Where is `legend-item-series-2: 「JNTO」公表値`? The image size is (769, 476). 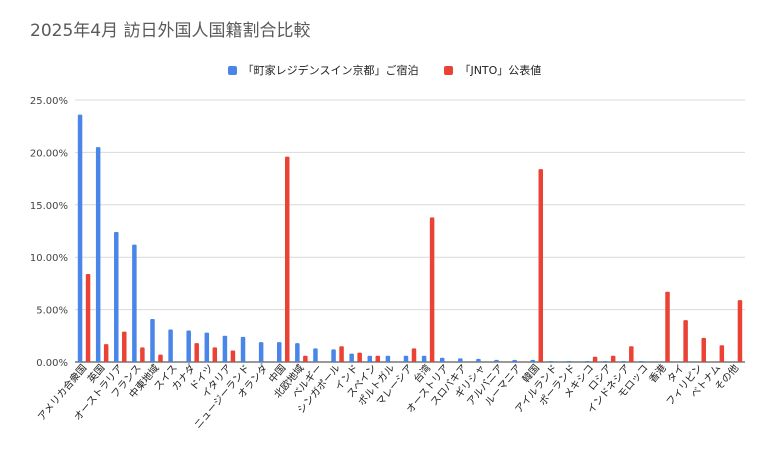 legend-item-series-2: 「JNTO」公表値 is located at coordinates (492, 70).